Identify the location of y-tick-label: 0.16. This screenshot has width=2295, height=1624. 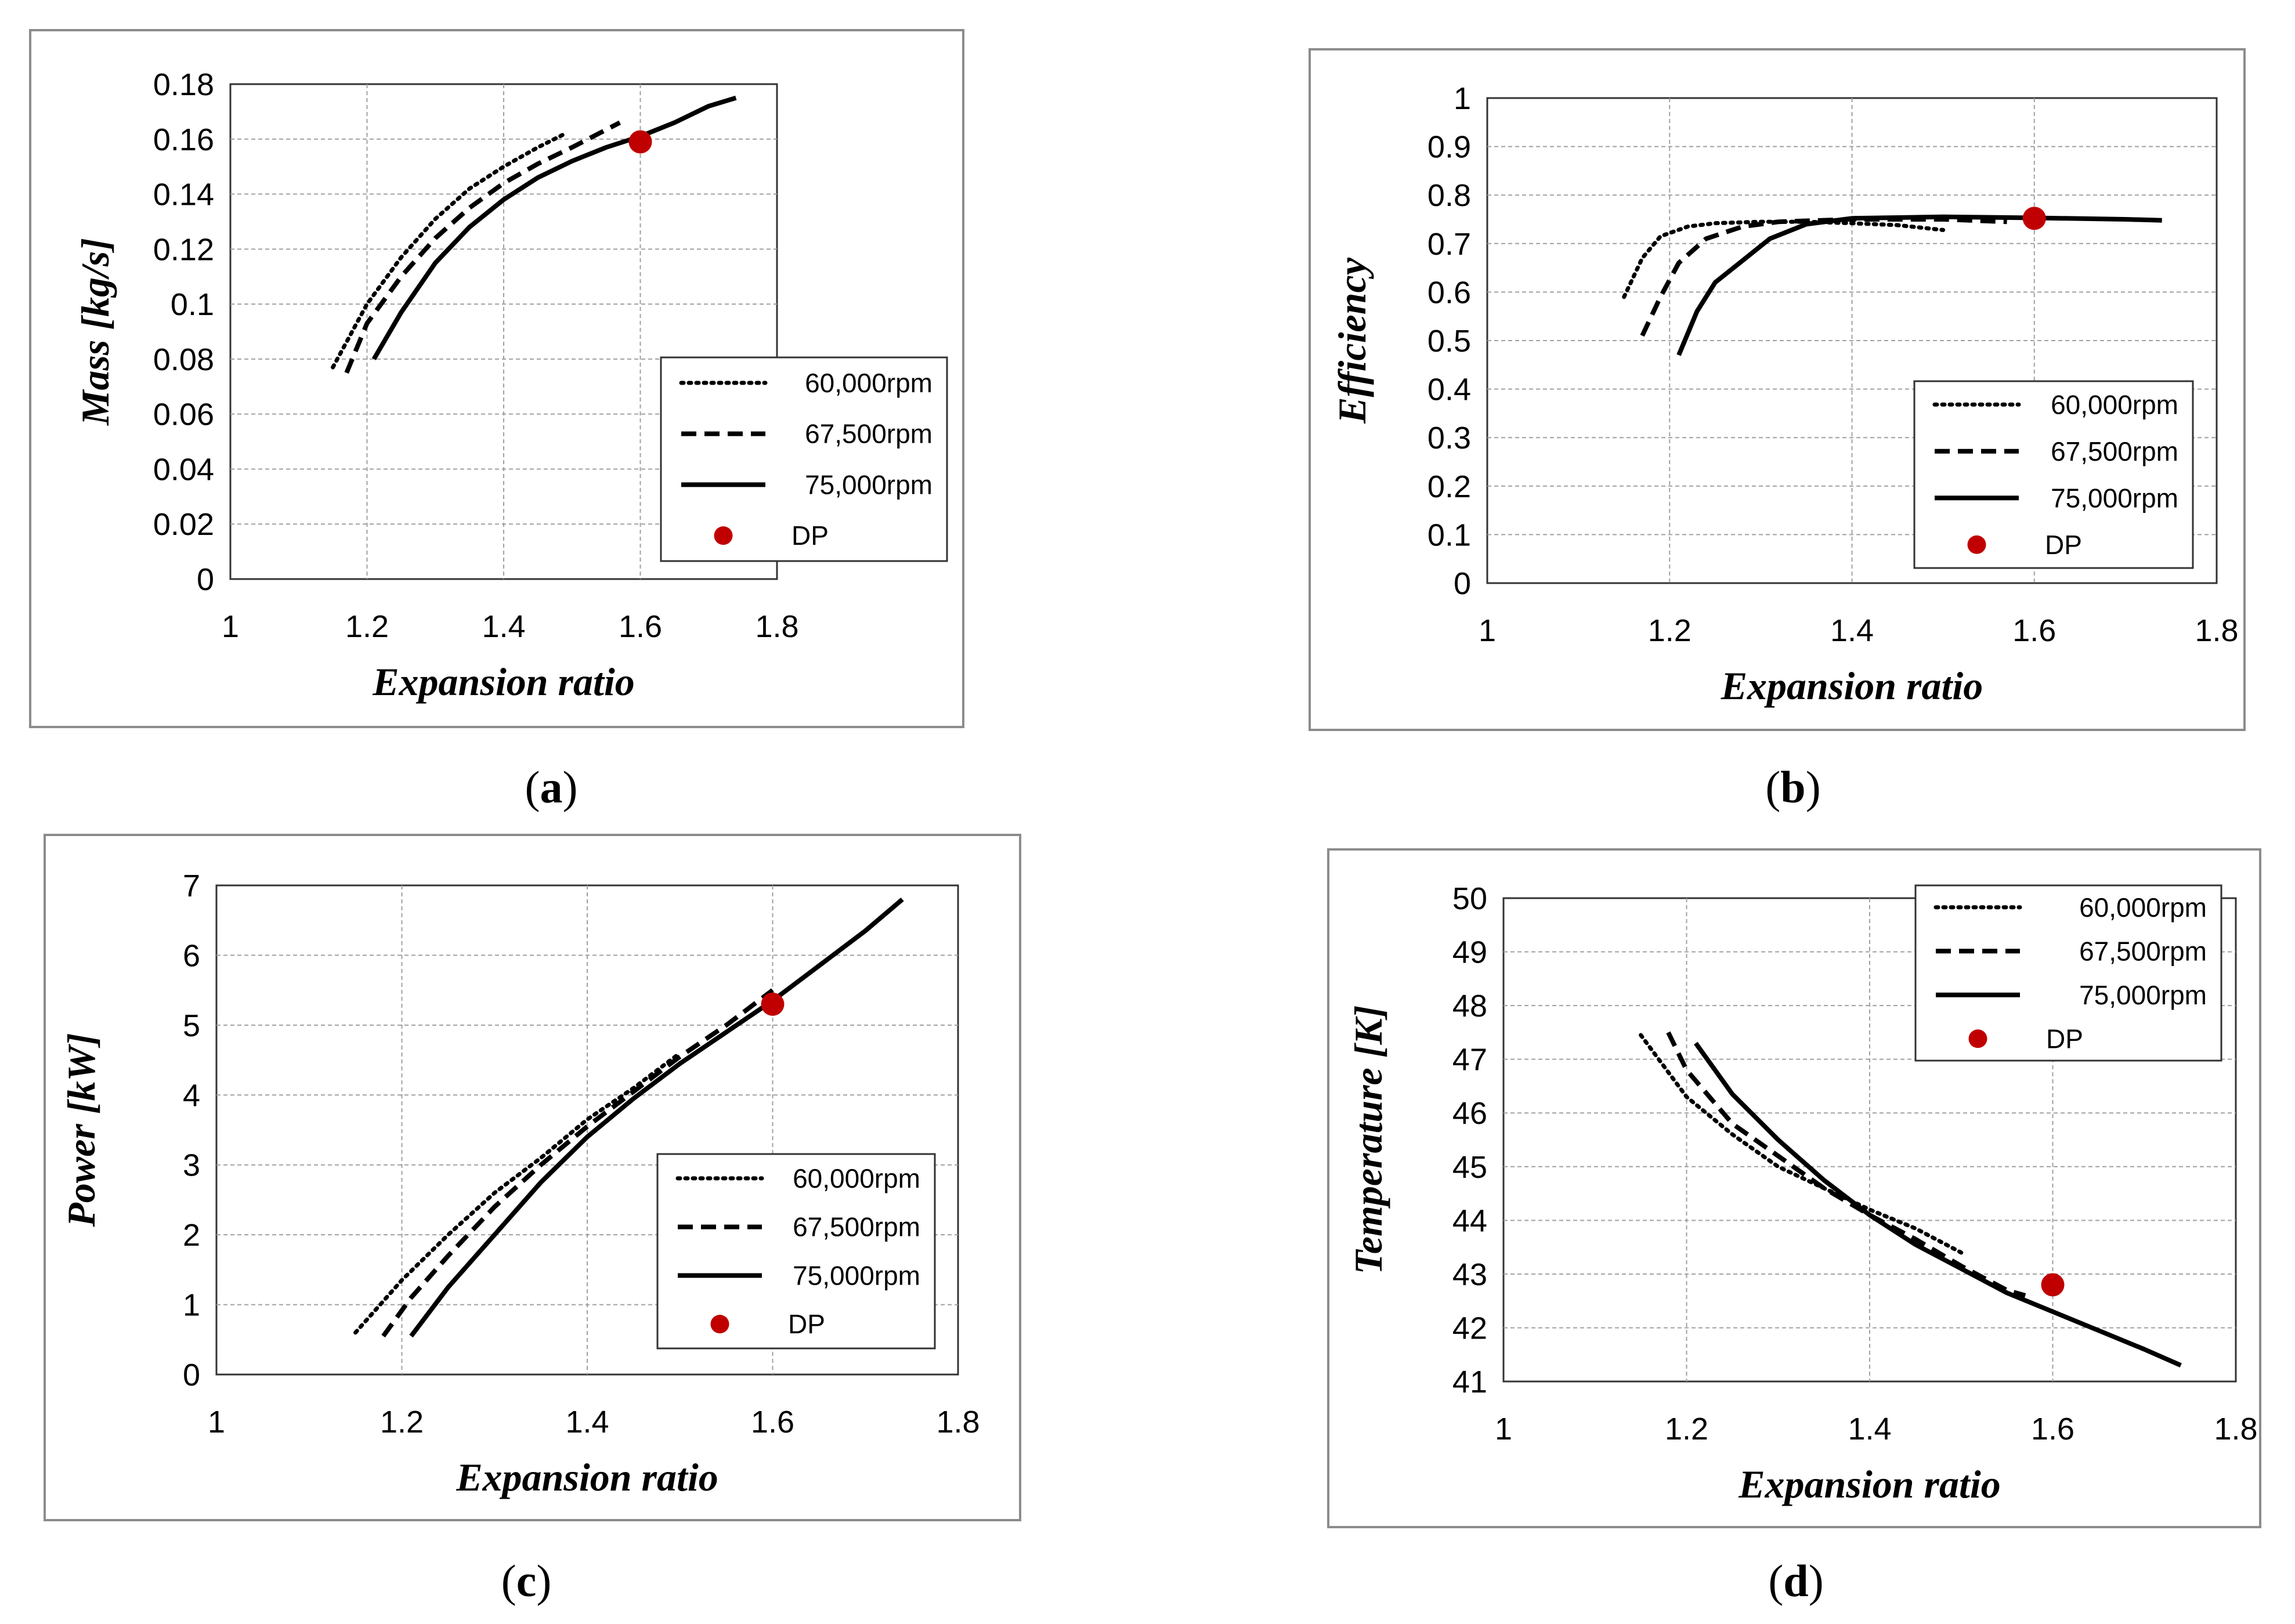
(183, 140).